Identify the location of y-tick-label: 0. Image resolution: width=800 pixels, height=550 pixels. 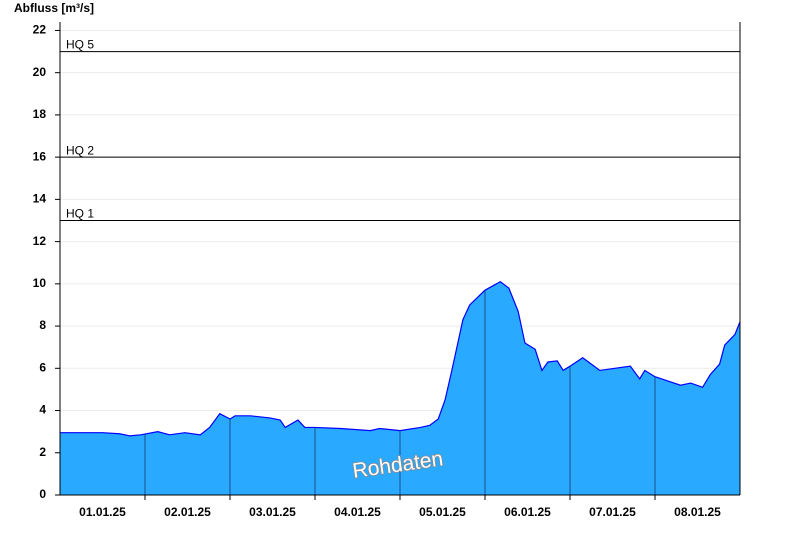
(42, 494).